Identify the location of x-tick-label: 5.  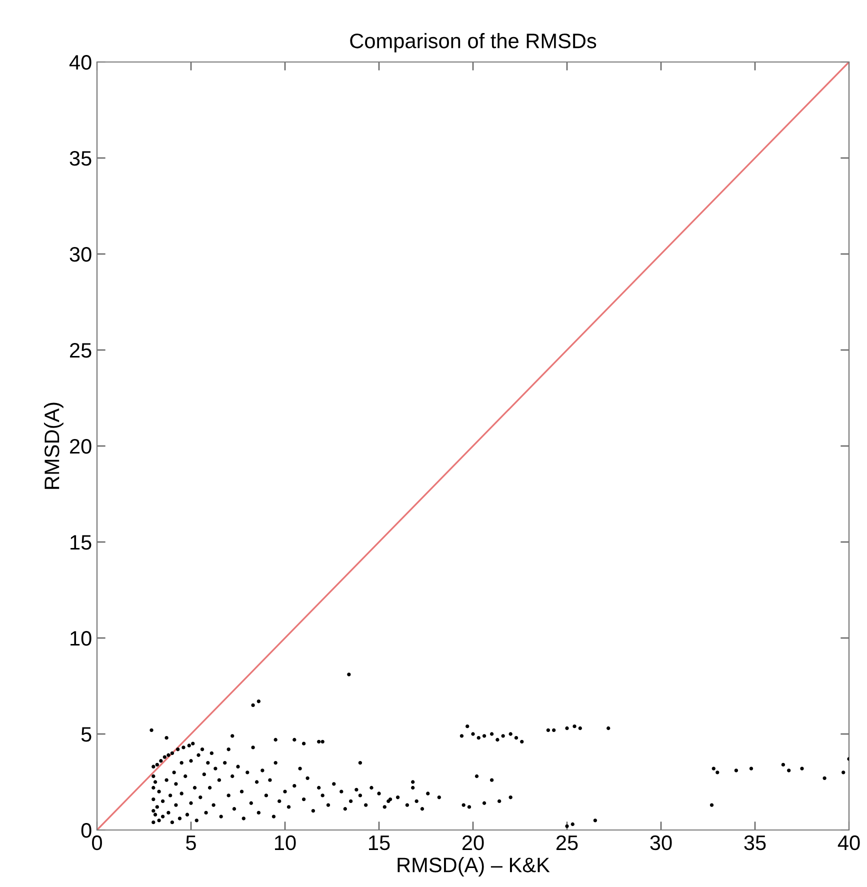
(191, 843).